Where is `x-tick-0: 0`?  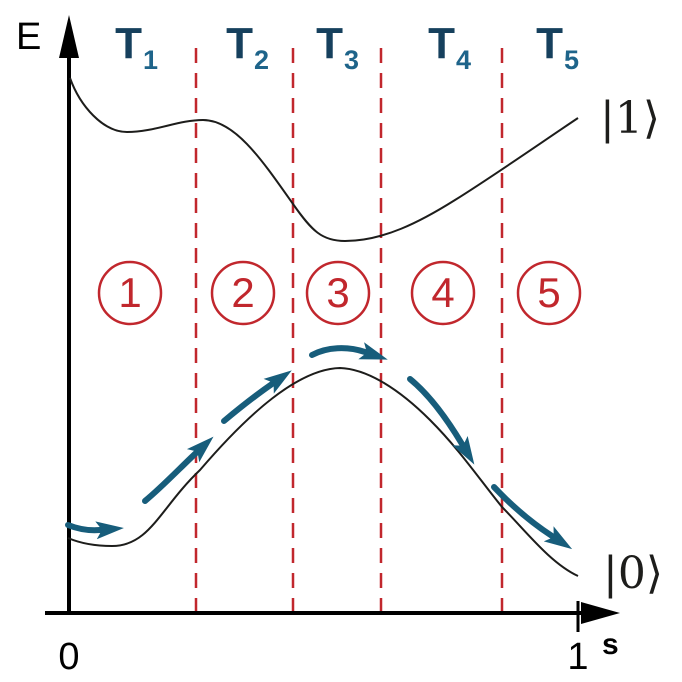
x-tick-0: 0 is located at coordinates (68, 657).